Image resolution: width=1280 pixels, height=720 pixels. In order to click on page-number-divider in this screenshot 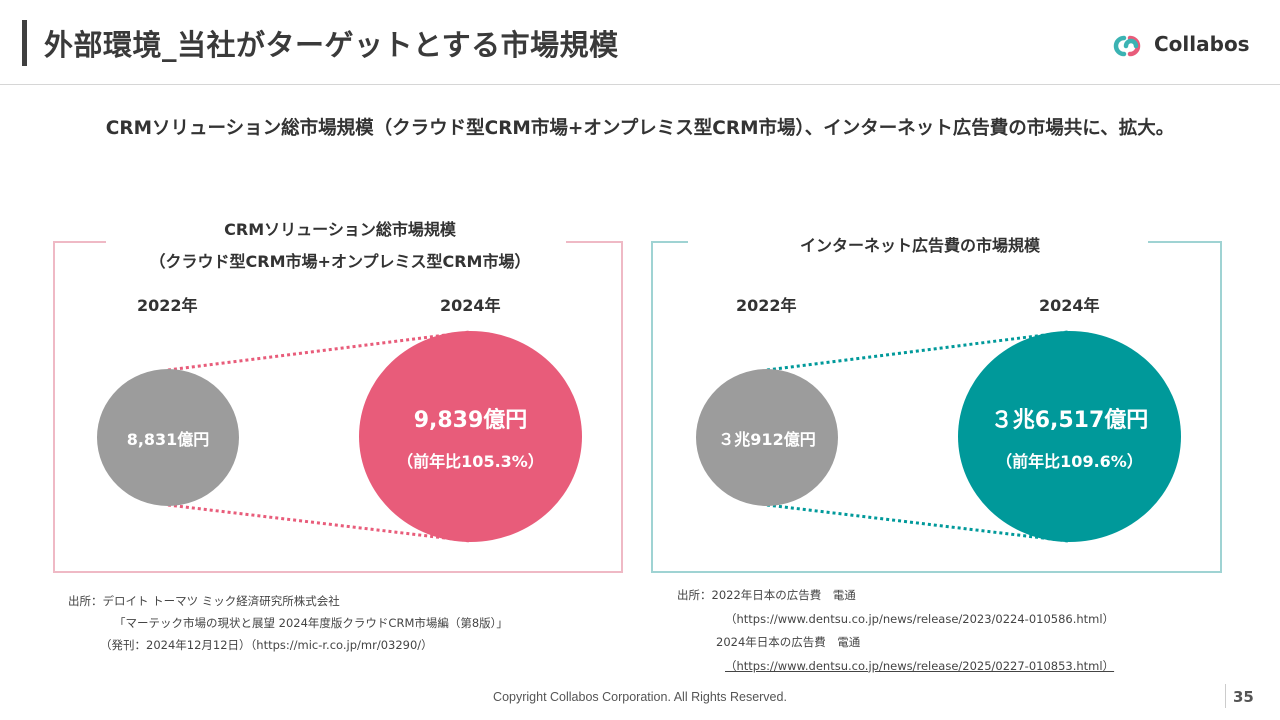, I will do `click(1225, 696)`.